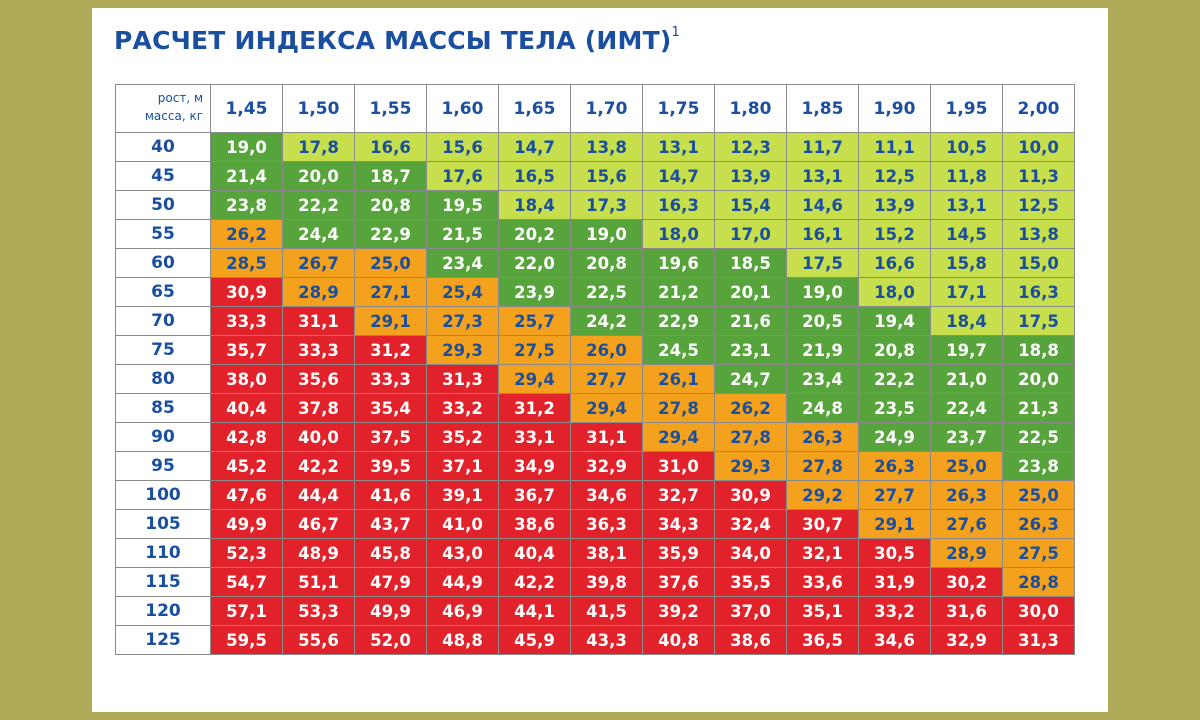 The height and width of the screenshot is (720, 1200). Describe the element at coordinates (678, 640) in the screenshot. I see `bmi-cell: 40,8` at that location.